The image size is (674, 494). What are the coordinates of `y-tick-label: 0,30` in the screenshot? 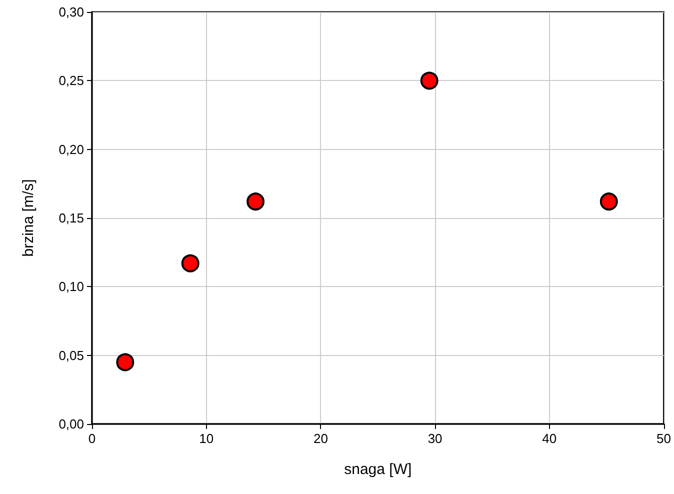 It's located at (71, 12).